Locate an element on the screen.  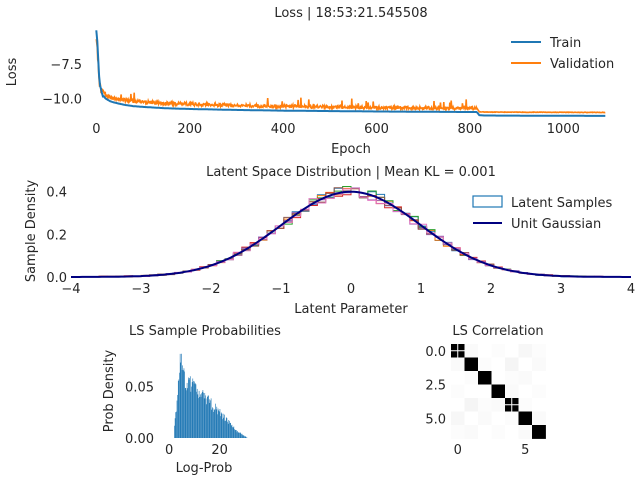
latent-x-tick-3: −1 is located at coordinates (280, 289).